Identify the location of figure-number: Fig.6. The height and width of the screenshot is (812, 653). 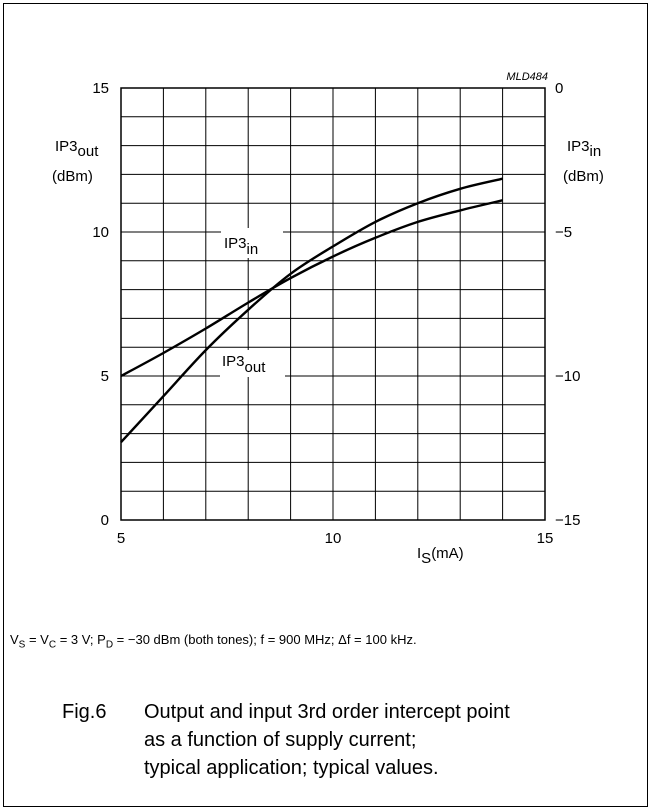
(84, 712).